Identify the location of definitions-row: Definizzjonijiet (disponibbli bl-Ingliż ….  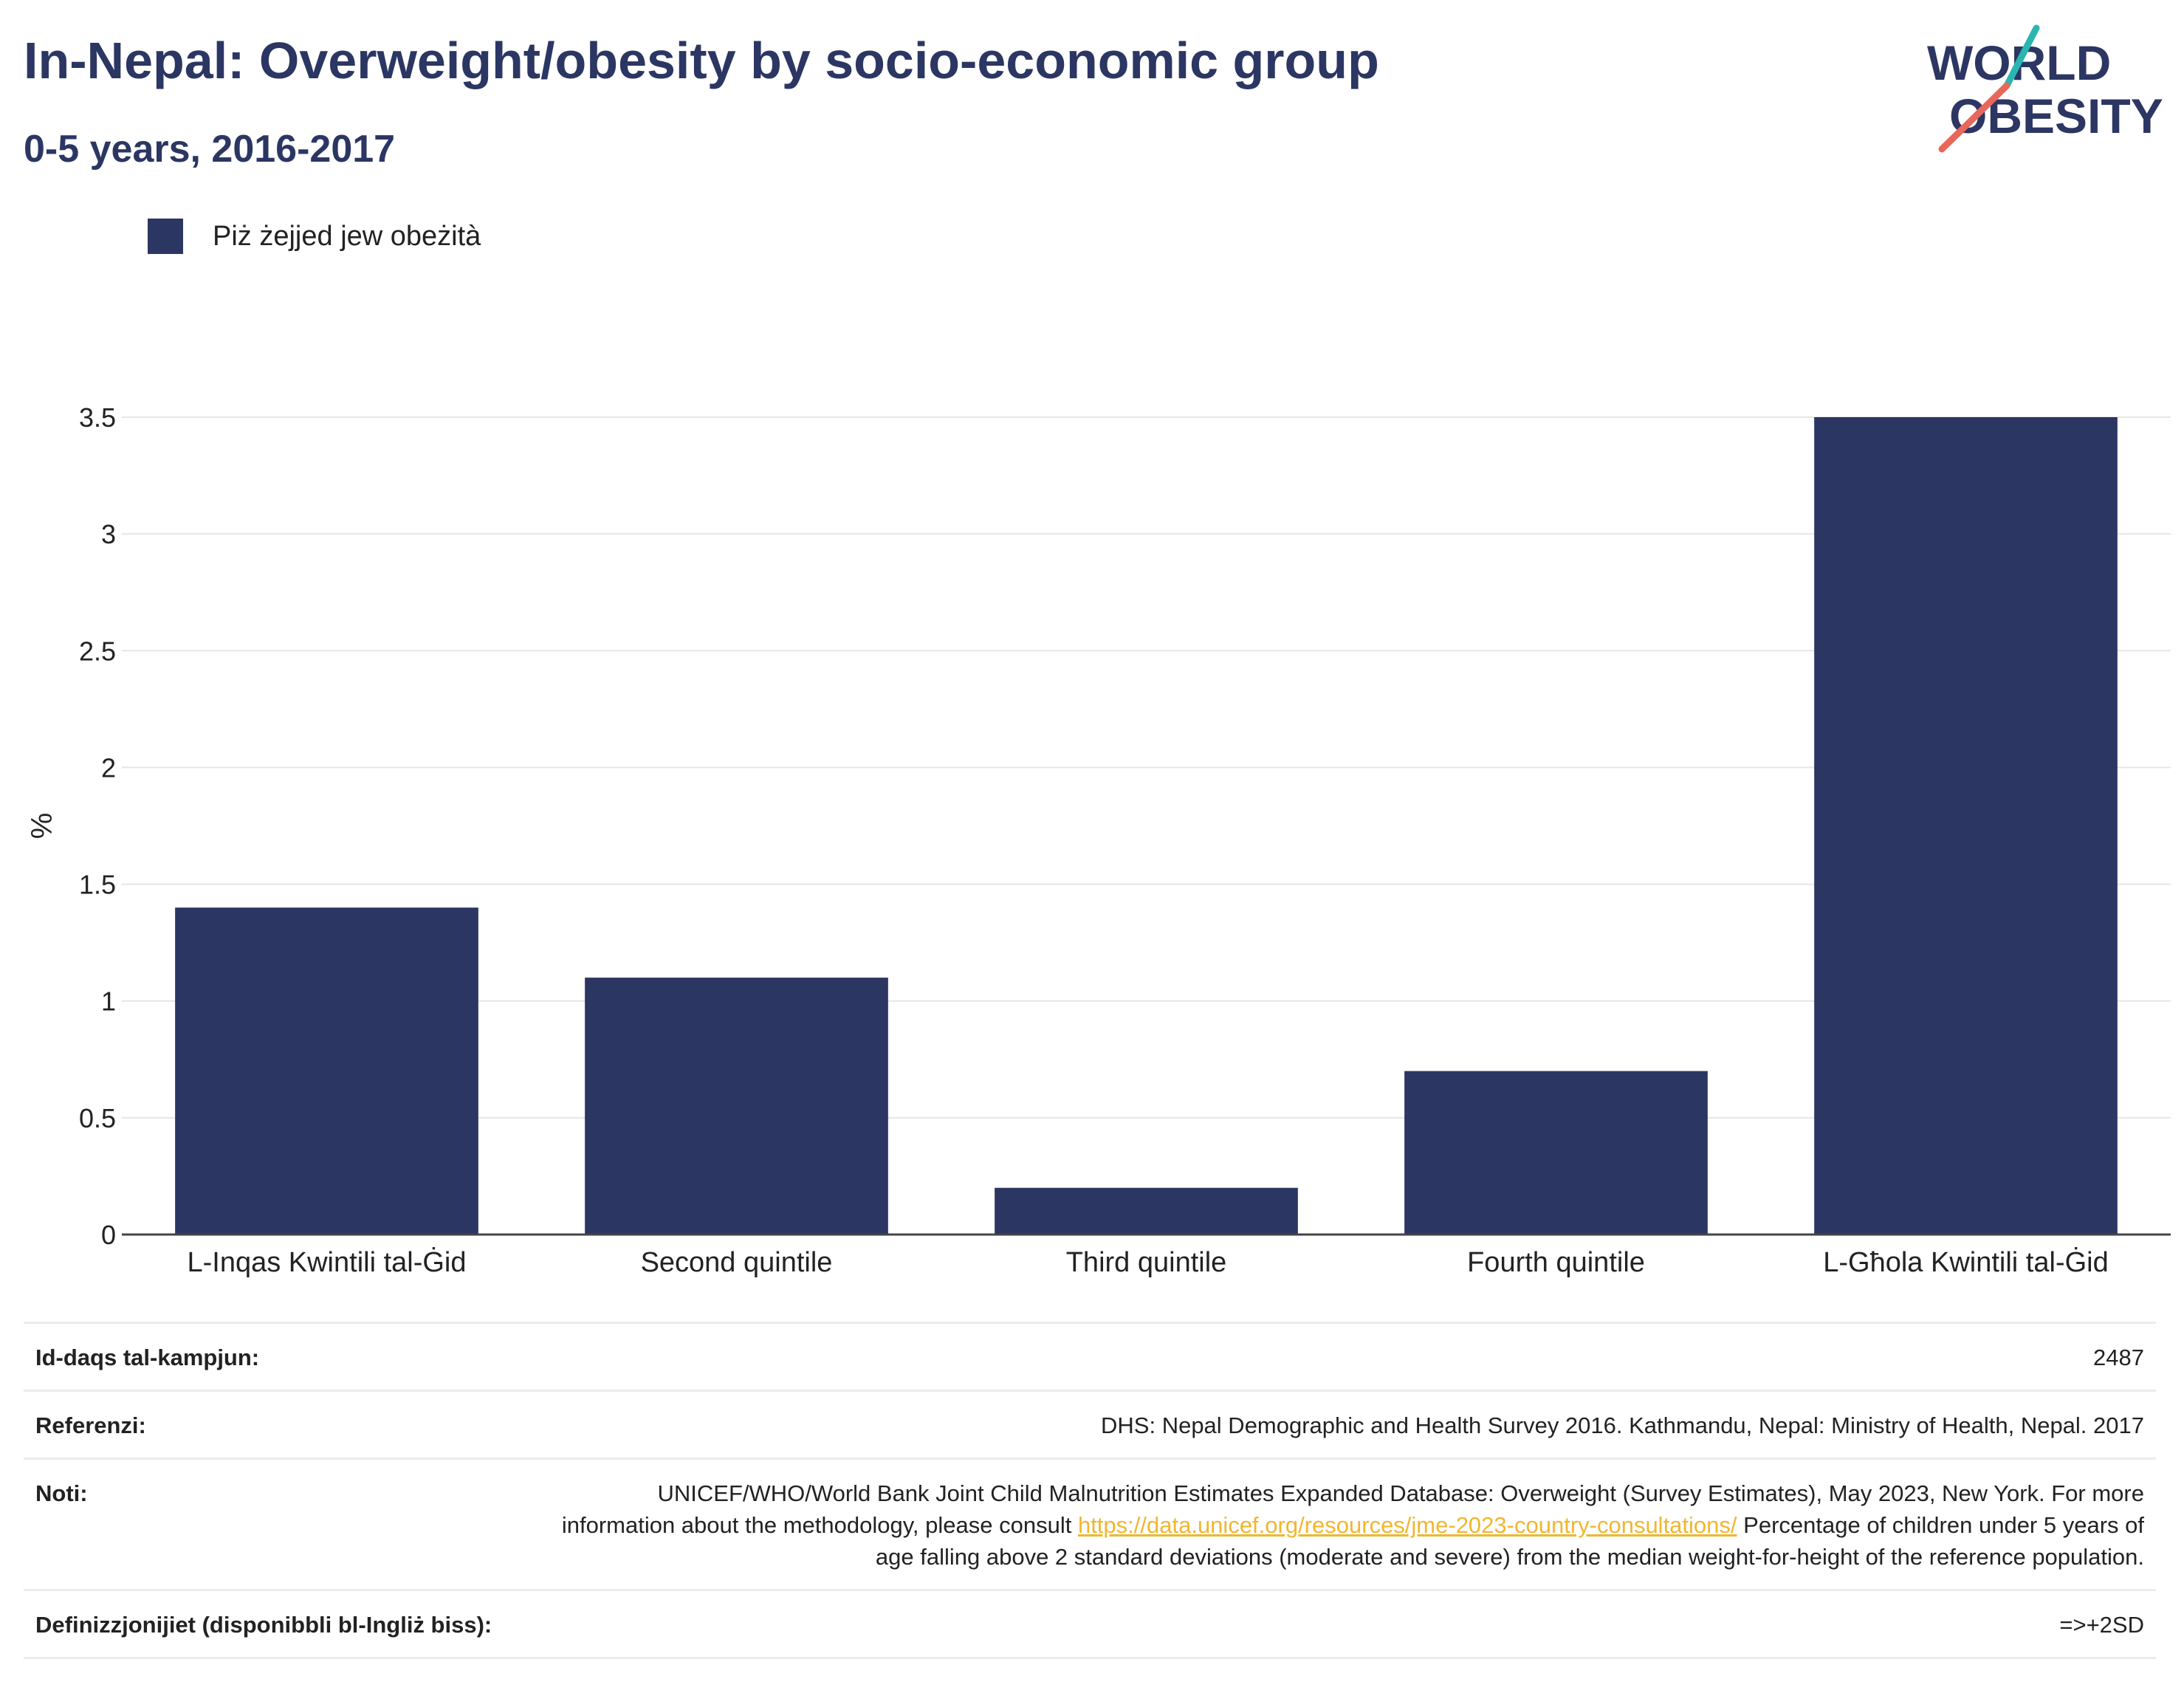
(1090, 1625).